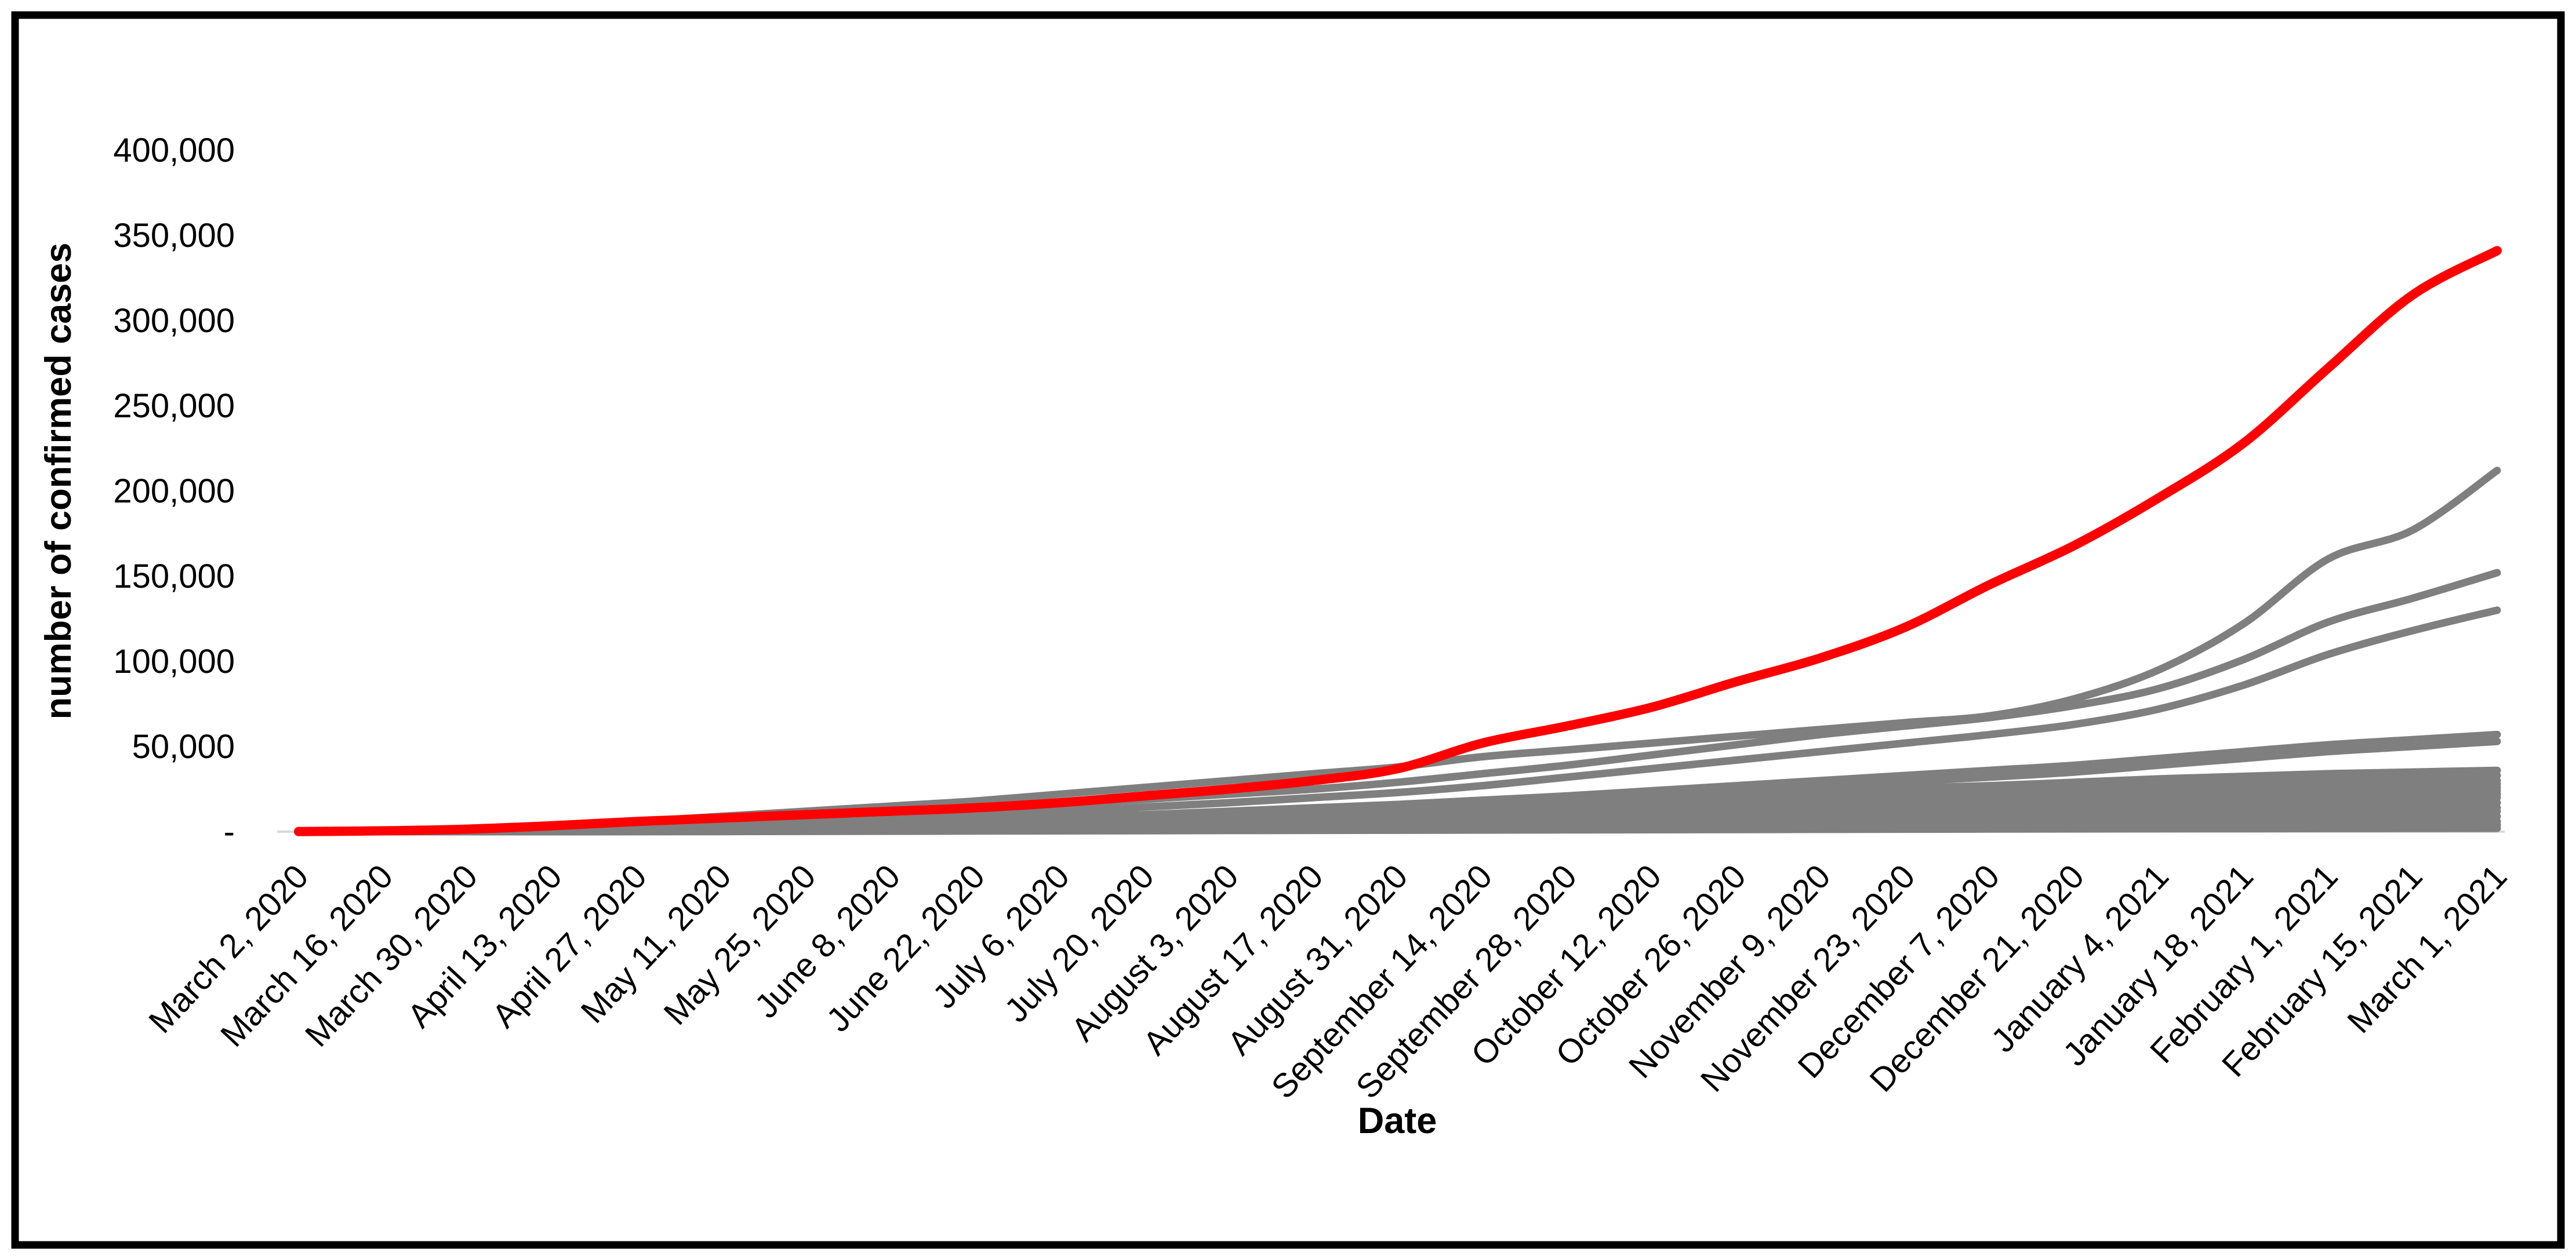  Describe the element at coordinates (229, 832) in the screenshot. I see `y-tick-label: -` at that location.